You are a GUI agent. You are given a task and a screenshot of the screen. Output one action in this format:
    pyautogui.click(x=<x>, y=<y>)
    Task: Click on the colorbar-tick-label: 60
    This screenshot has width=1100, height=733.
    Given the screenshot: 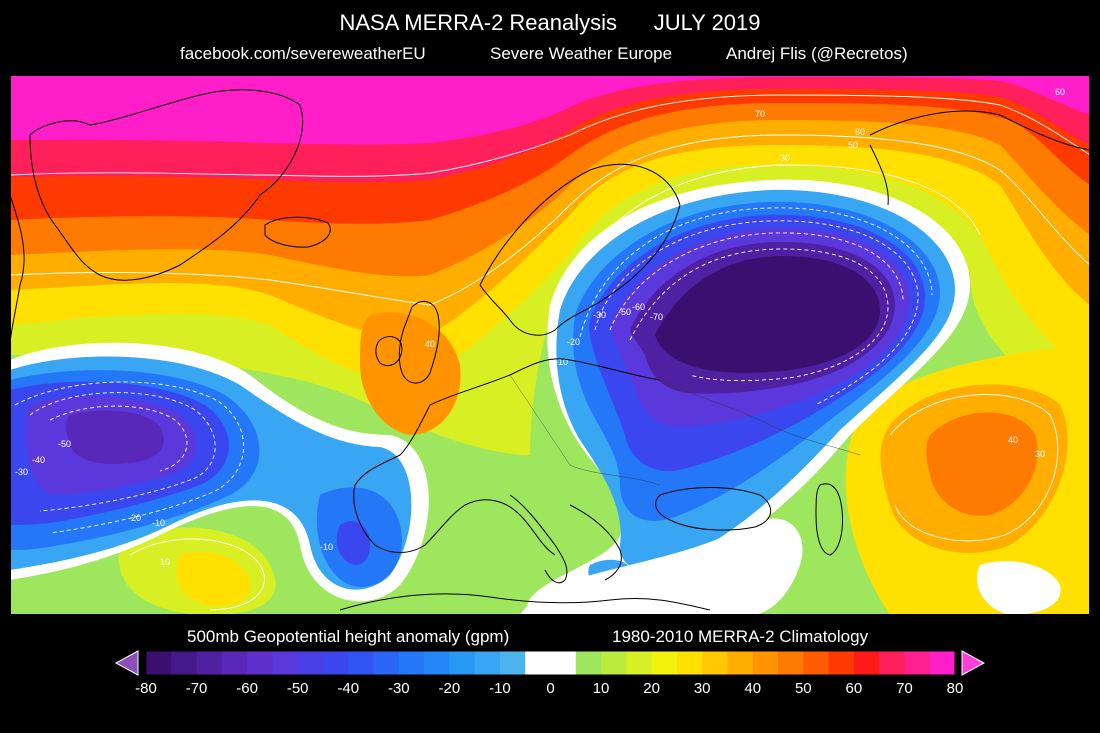 What is the action you would take?
    pyautogui.click(x=854, y=688)
    